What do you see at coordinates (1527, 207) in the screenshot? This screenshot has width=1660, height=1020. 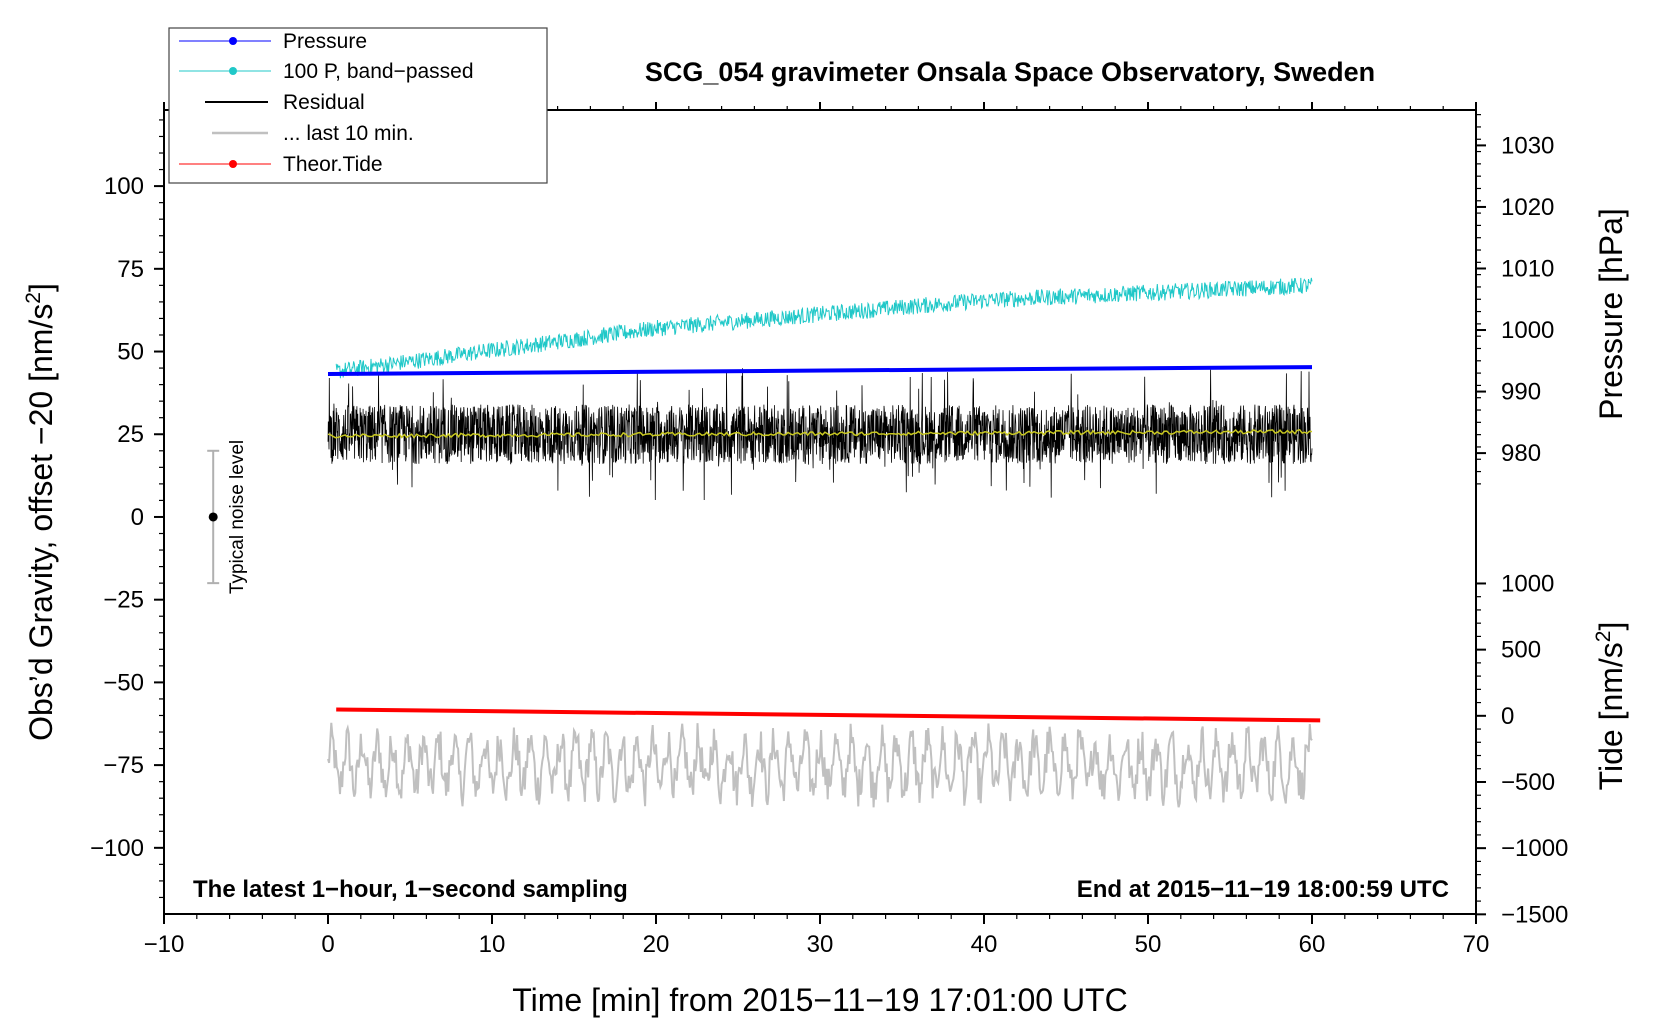 I see `y-pressure-tick-label: 1020` at bounding box center [1527, 207].